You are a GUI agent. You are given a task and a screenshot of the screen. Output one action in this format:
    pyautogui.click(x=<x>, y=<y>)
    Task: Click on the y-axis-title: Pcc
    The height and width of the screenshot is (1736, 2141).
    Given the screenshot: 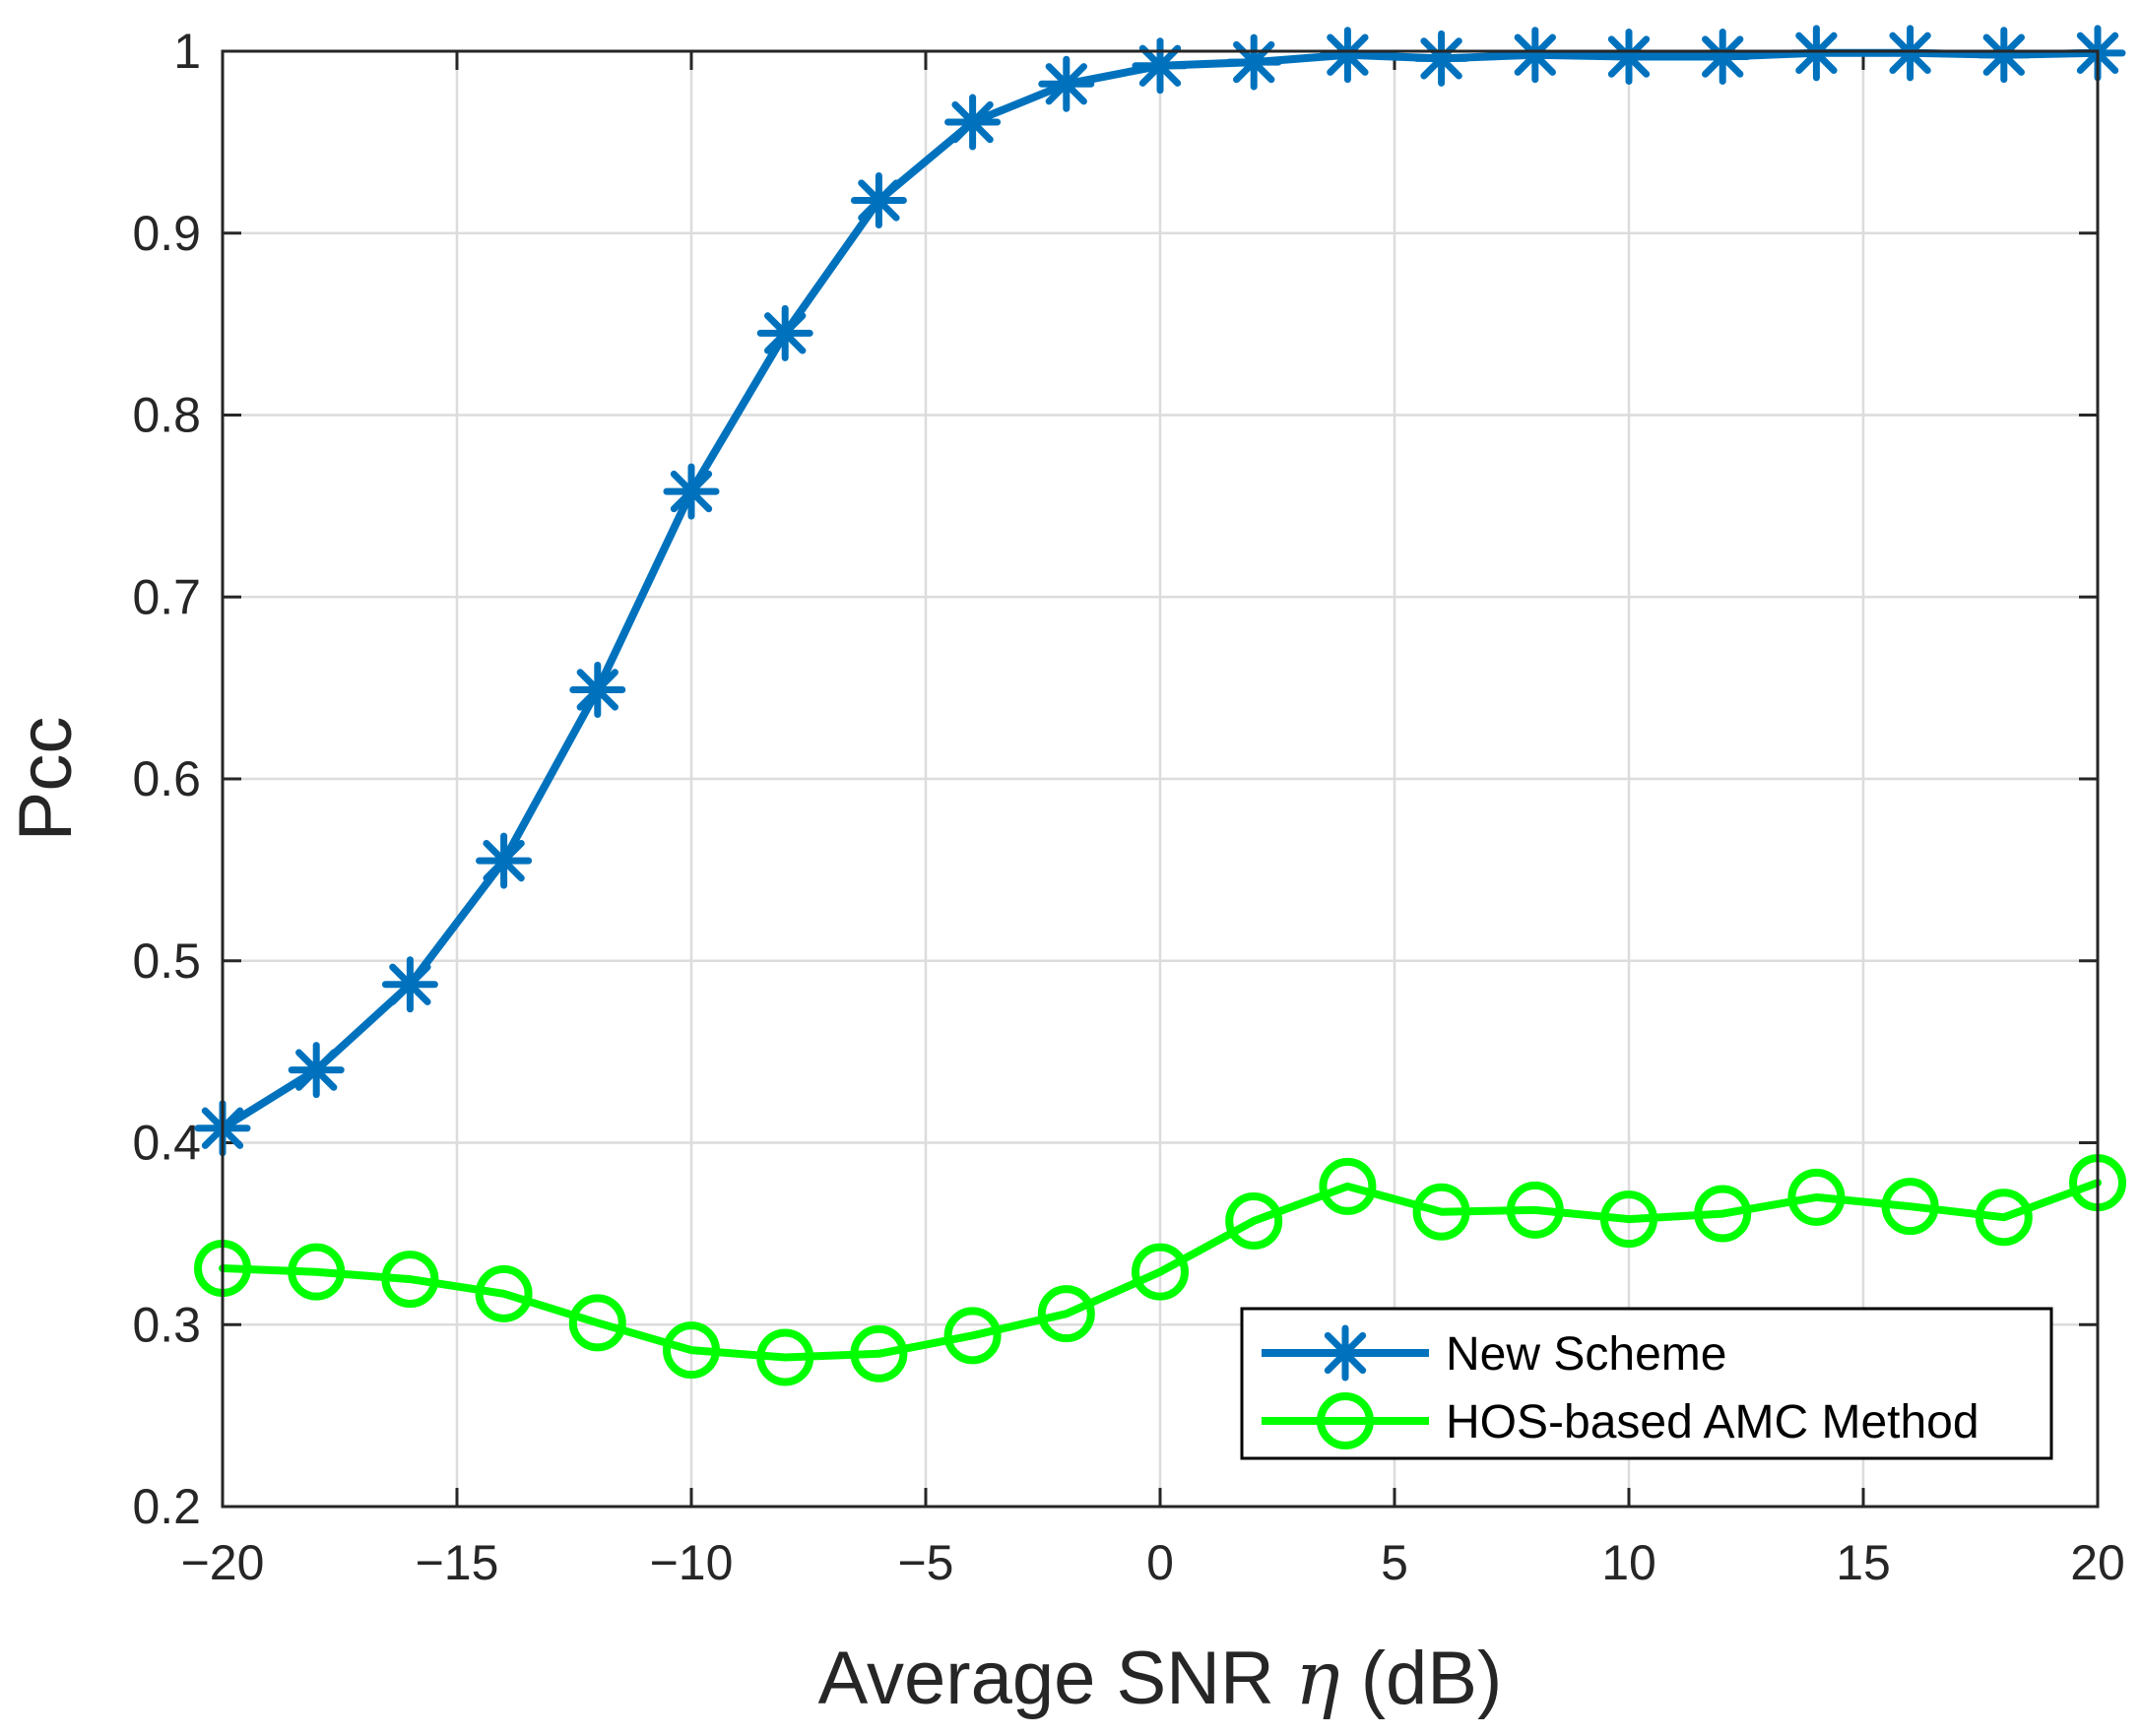 What is the action you would take?
    pyautogui.click(x=46, y=779)
    